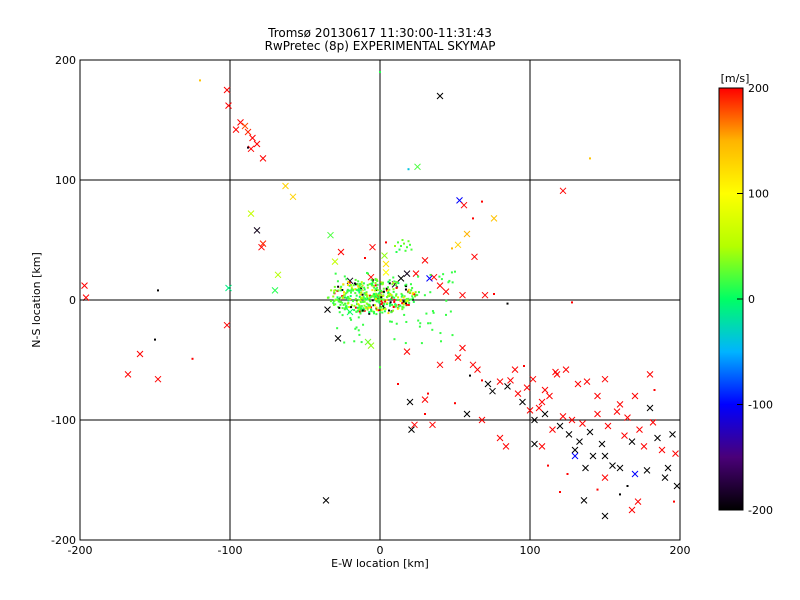 The image size is (800, 600). I want to click on y-tick-label: 0, so click(72, 300).